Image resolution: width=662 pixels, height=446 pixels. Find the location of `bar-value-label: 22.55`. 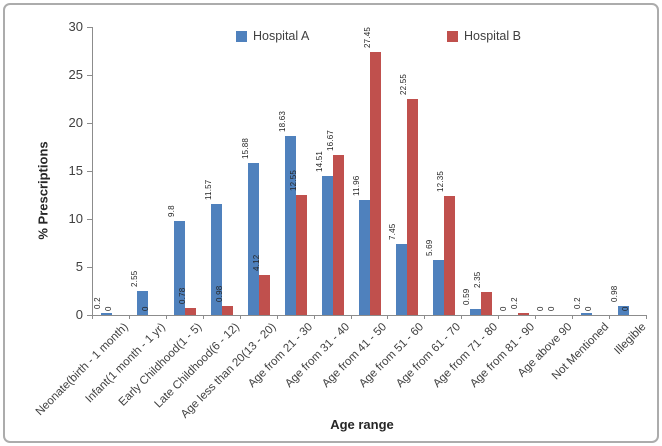

bar-value-label: 22.55 is located at coordinates (404, 84).